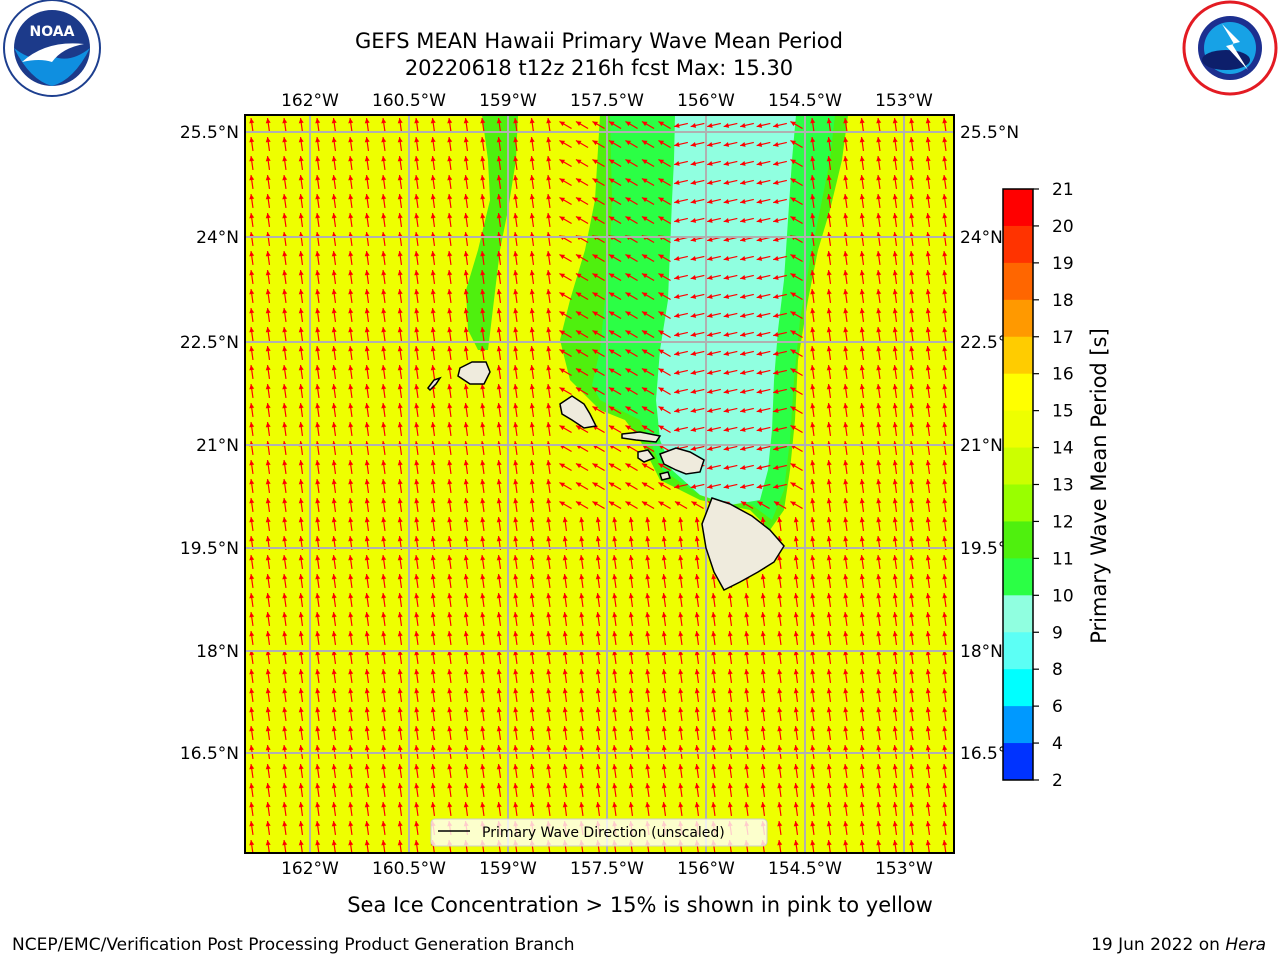  I want to click on legend-box, so click(599, 832).